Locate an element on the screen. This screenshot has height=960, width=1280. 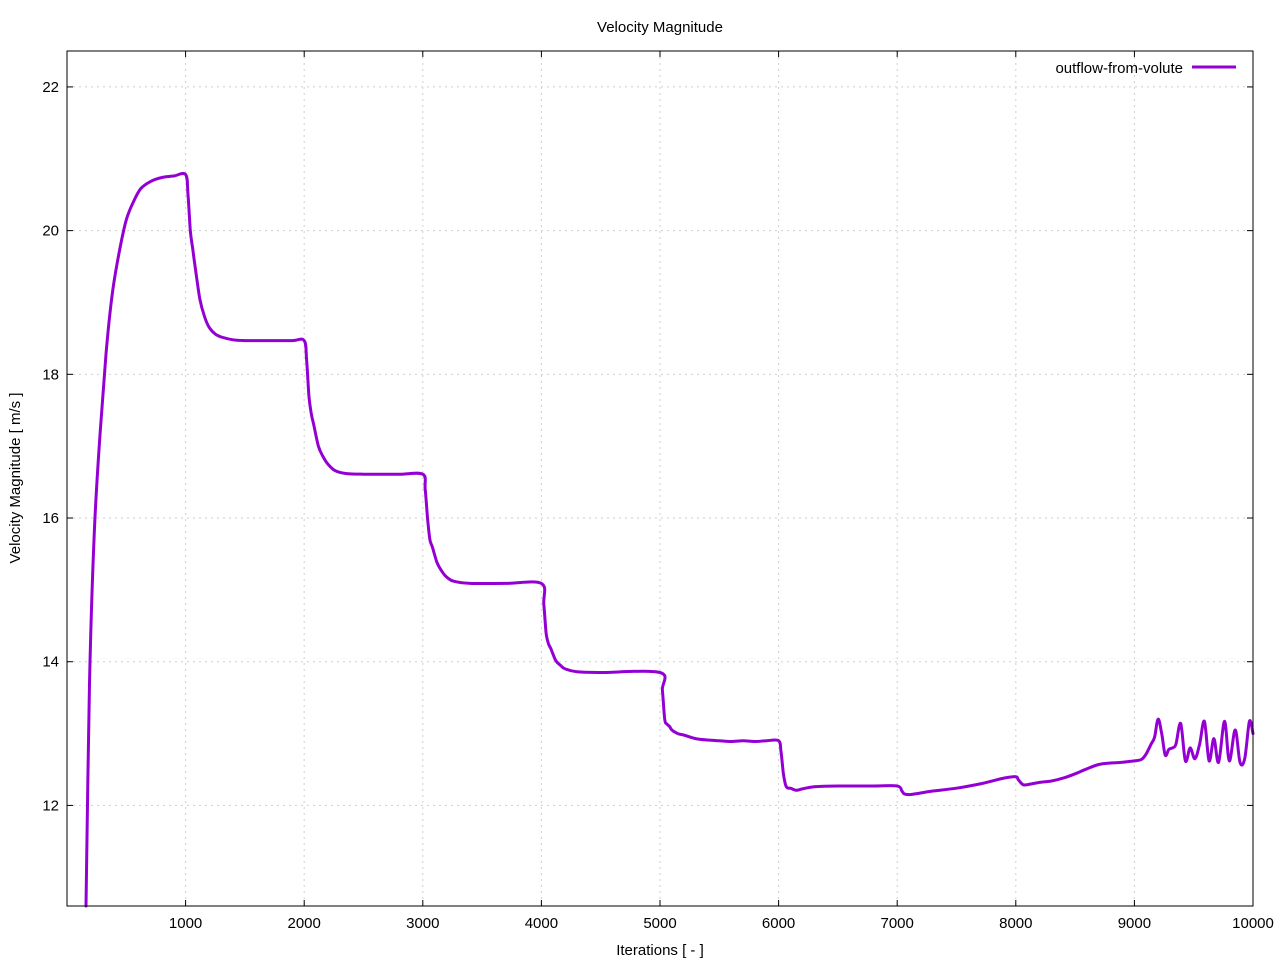
y-tick-label: 18 is located at coordinates (50, 374).